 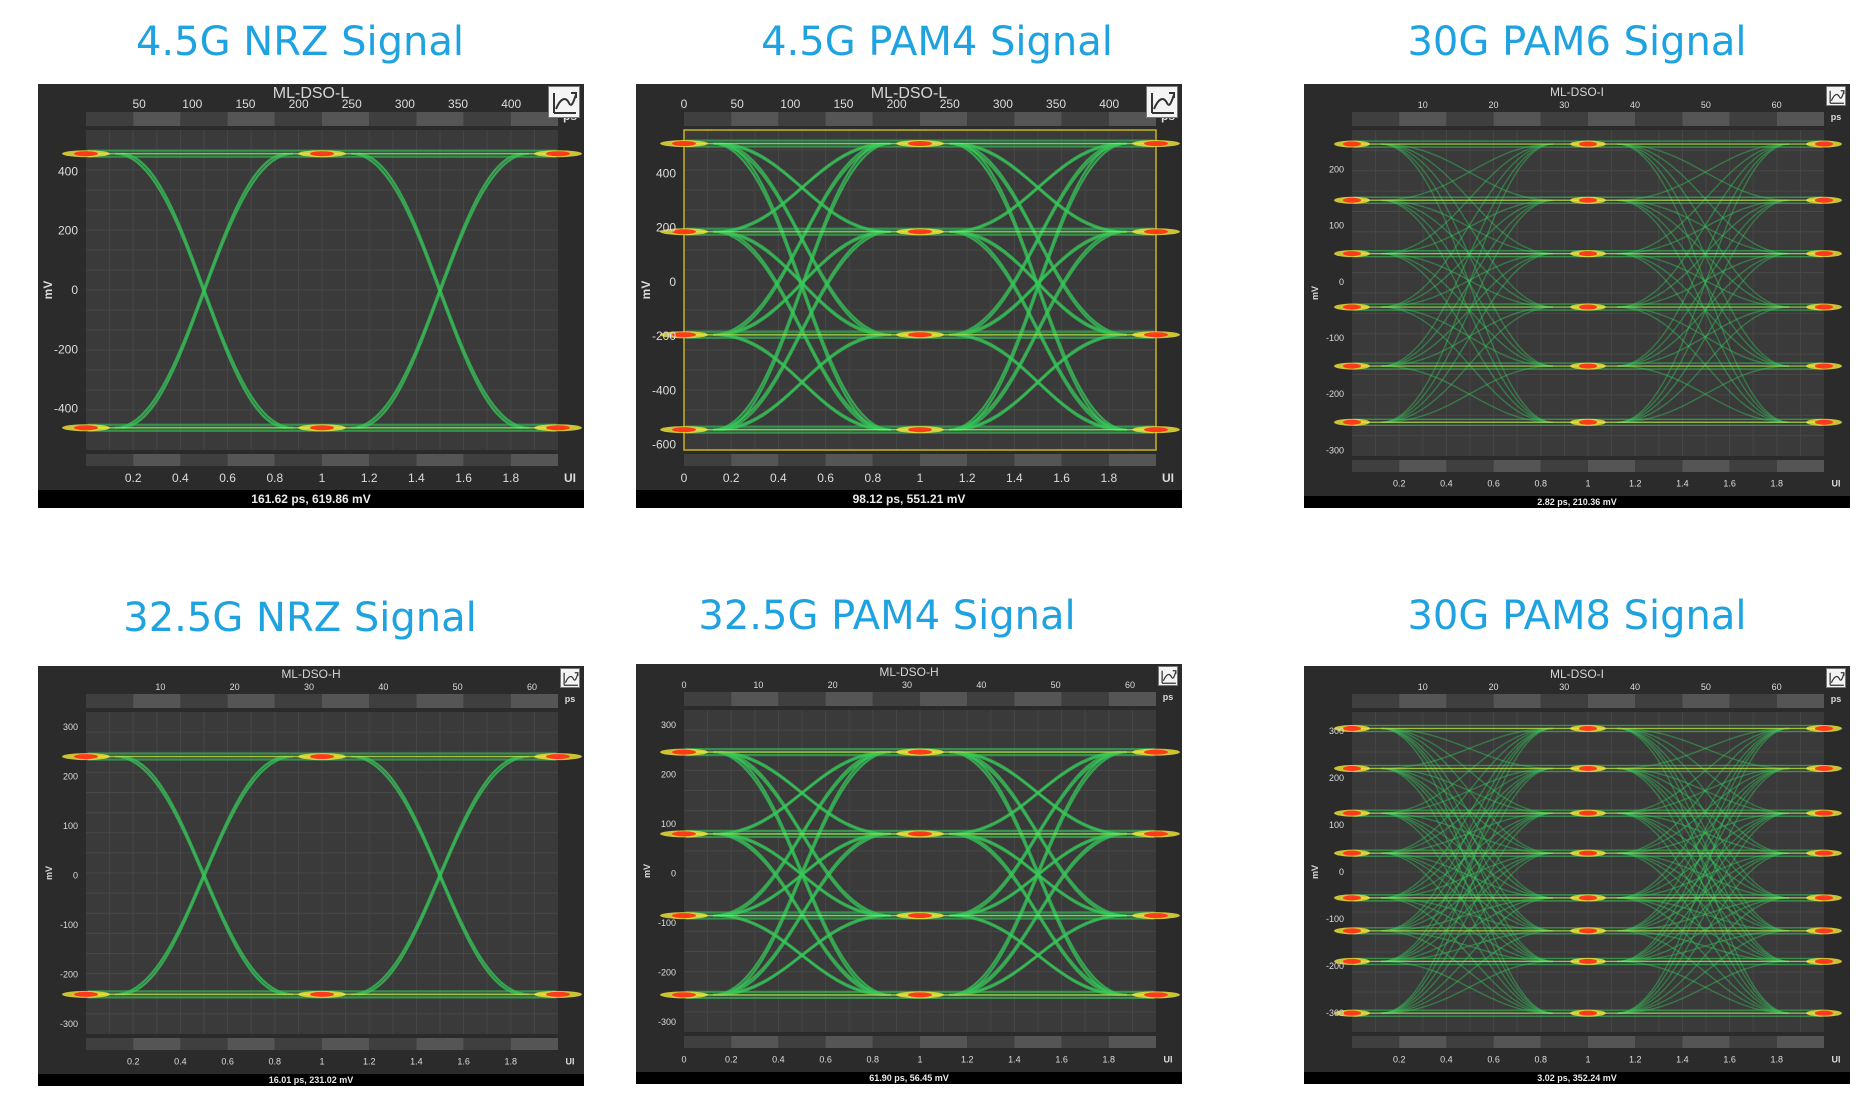 What do you see at coordinates (673, 873) in the screenshot?
I see `y-tick-label: 0` at bounding box center [673, 873].